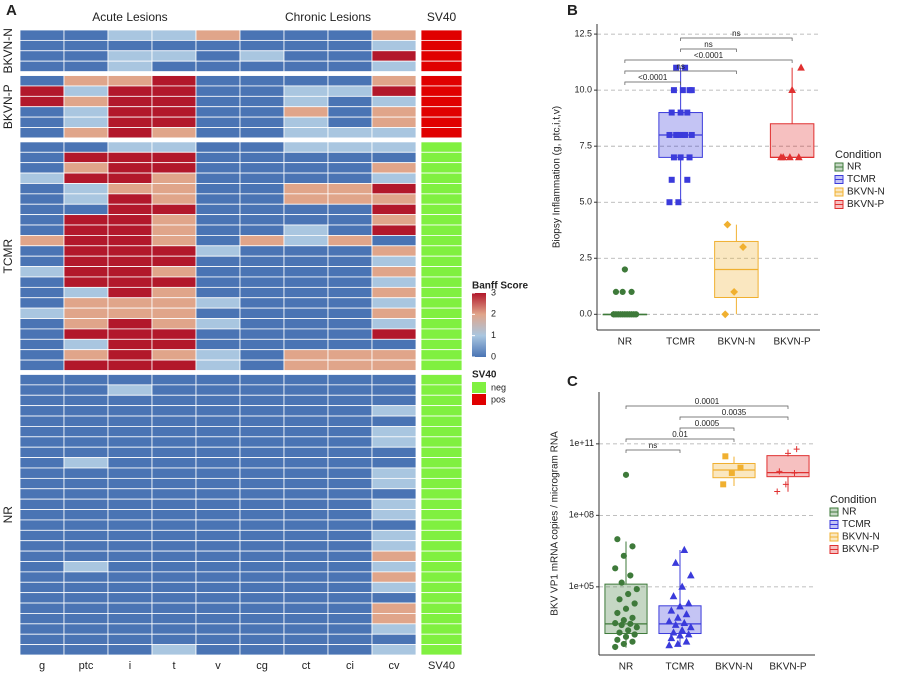  I want to click on legend-swatch, so click(479, 387).